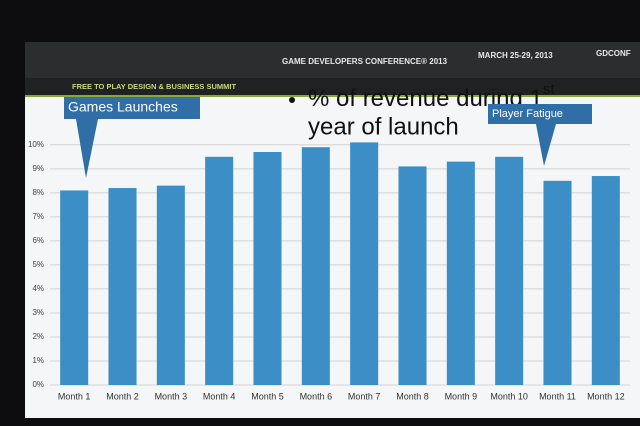 Image resolution: width=640 pixels, height=426 pixels. What do you see at coordinates (364, 396) in the screenshot?
I see `x-tick-label: Month 7` at bounding box center [364, 396].